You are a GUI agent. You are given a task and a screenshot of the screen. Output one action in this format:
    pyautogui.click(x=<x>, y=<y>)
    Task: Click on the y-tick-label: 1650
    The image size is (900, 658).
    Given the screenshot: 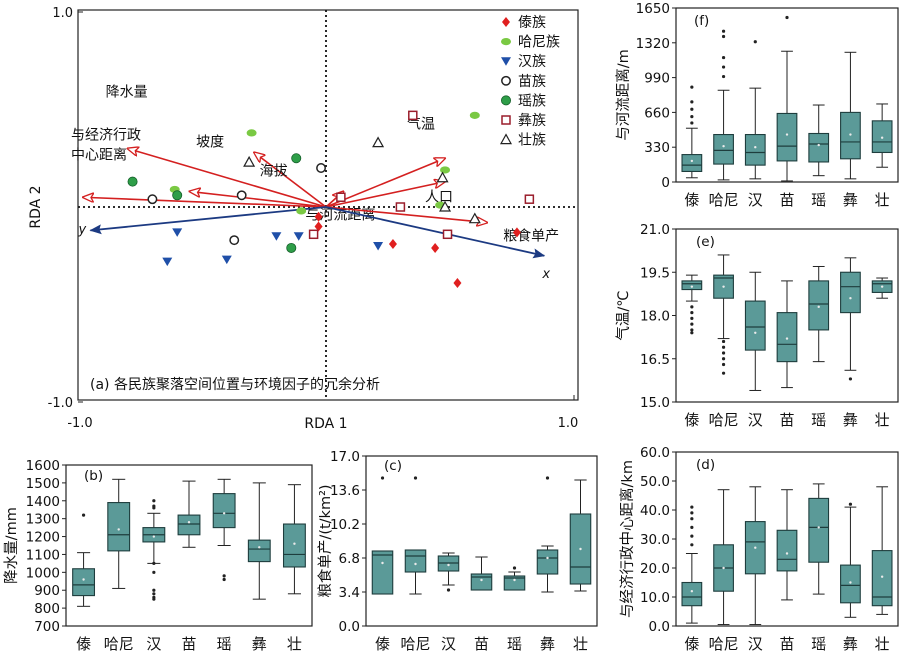 What is the action you would take?
    pyautogui.click(x=653, y=9)
    